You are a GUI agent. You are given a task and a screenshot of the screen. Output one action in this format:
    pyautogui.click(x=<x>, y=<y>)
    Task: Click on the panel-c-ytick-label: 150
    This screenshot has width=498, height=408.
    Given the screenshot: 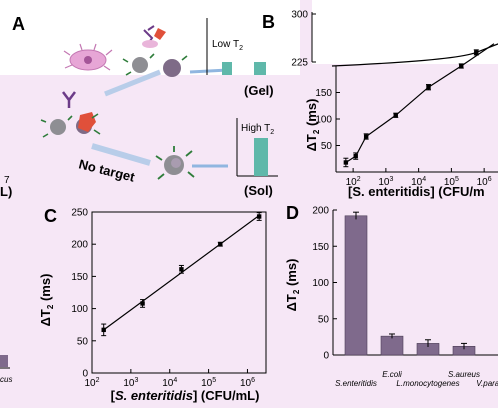 What is the action you would take?
    pyautogui.click(x=79, y=277)
    